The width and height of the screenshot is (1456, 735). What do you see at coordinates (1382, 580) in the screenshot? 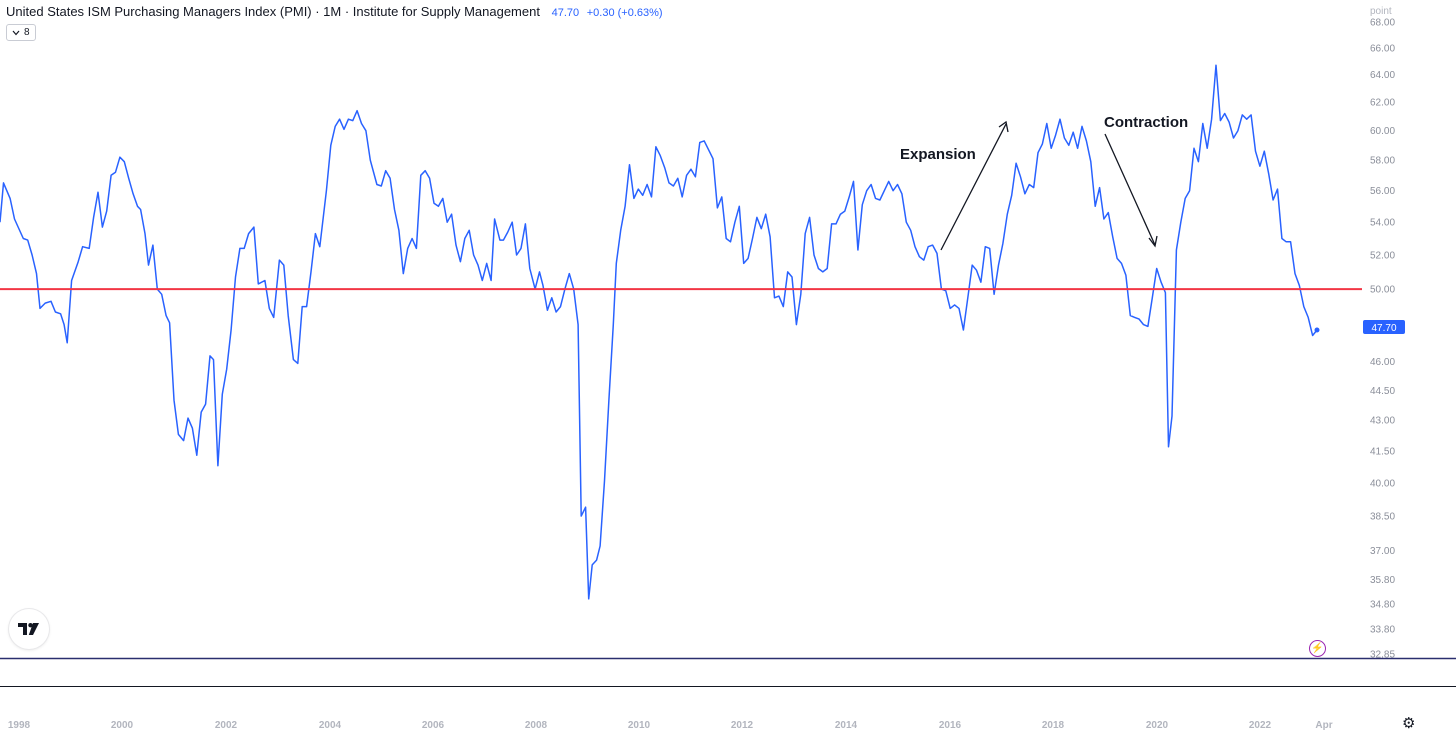
I see `y-tick-label: 35.80` at bounding box center [1382, 580].